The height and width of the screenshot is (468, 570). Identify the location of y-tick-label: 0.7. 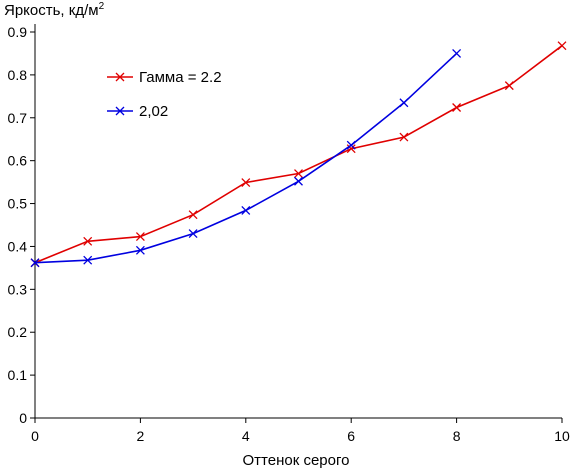
(18, 118).